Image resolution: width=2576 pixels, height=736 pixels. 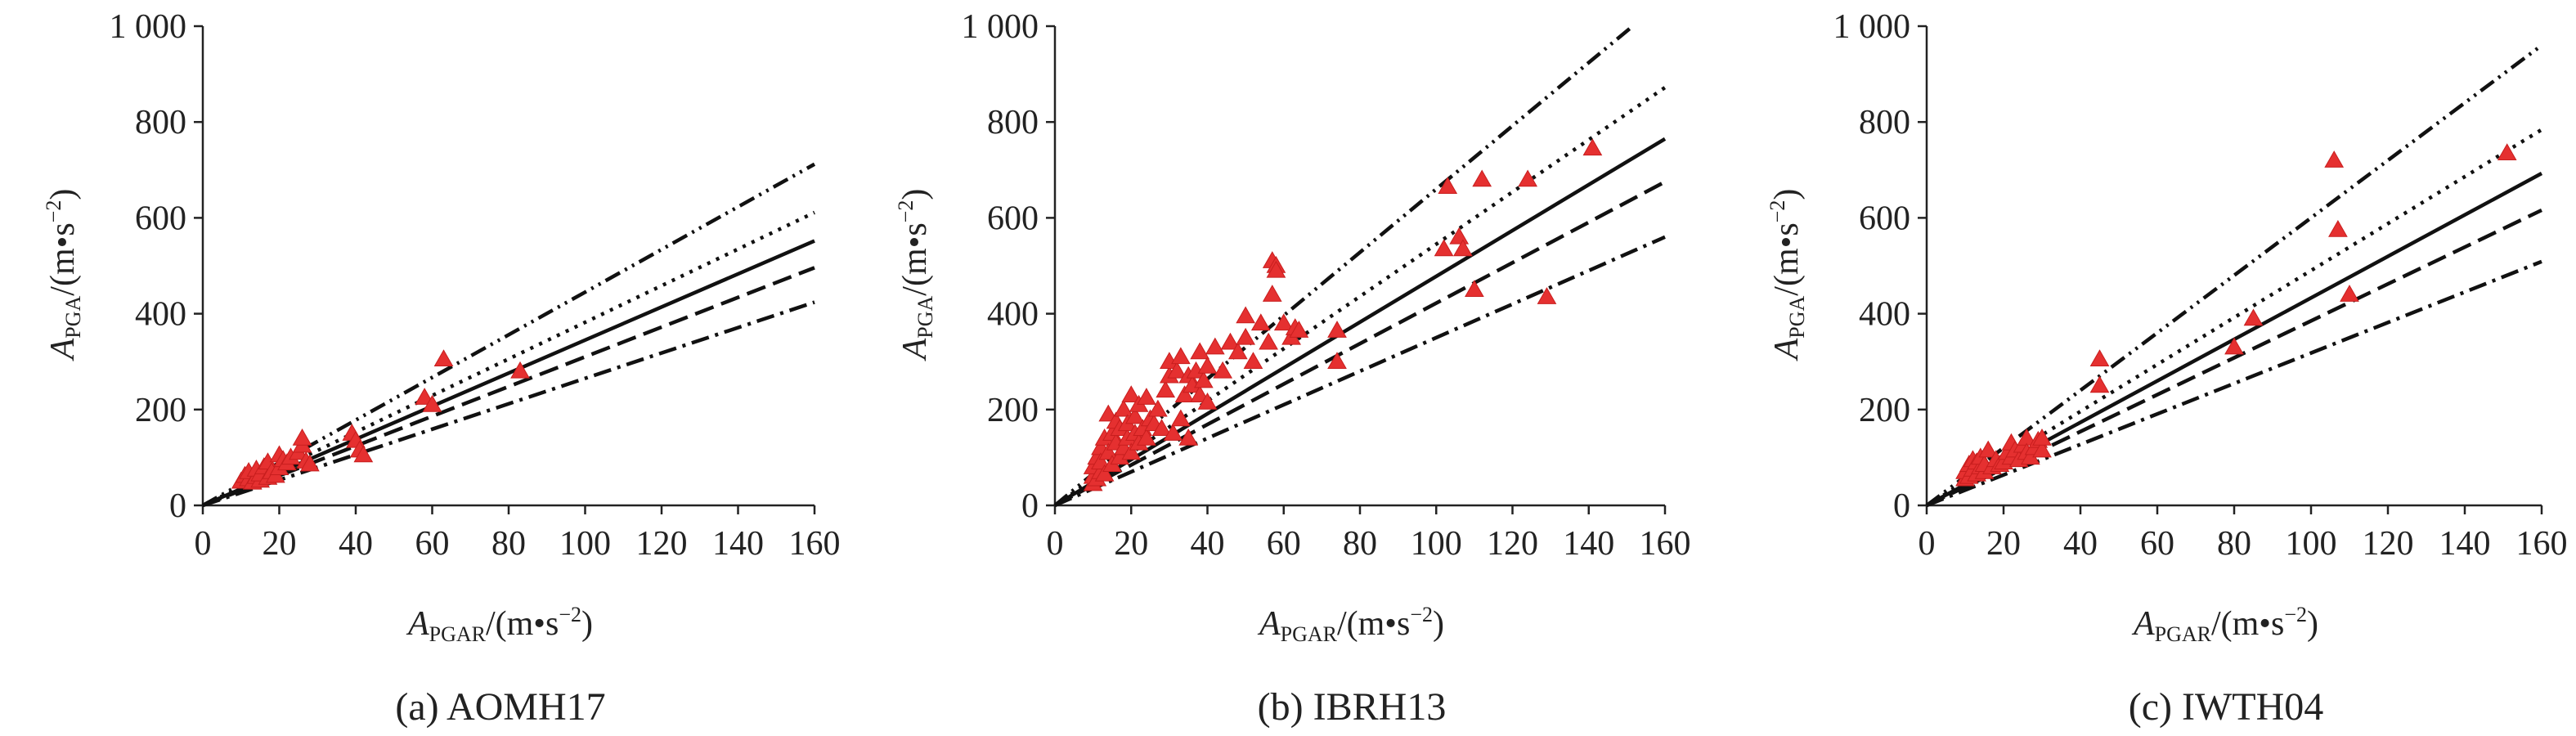 I want to click on y-tick-label: 0, so click(x=1901, y=506).